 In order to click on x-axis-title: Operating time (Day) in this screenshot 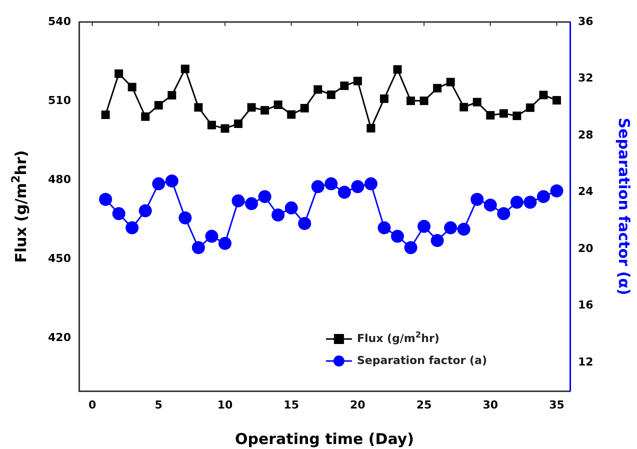, I will do `click(324, 439)`.